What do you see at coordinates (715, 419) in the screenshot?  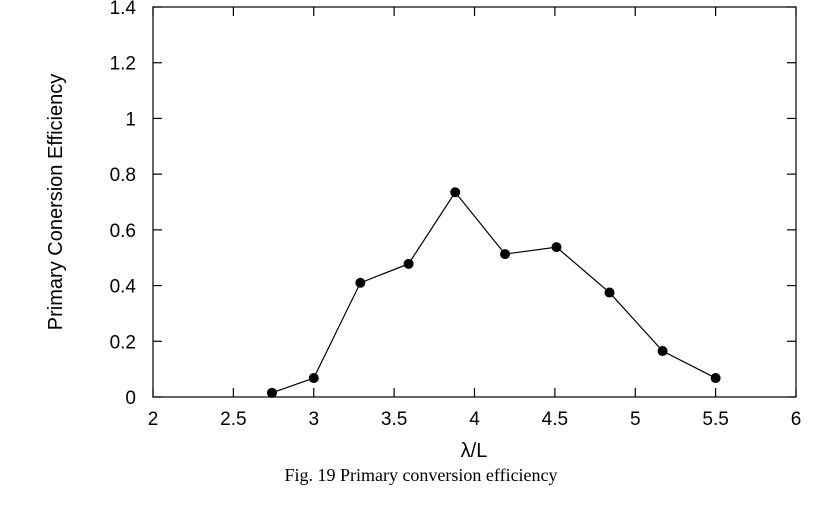 I see `x-tick-label: 5.5` at bounding box center [715, 419].